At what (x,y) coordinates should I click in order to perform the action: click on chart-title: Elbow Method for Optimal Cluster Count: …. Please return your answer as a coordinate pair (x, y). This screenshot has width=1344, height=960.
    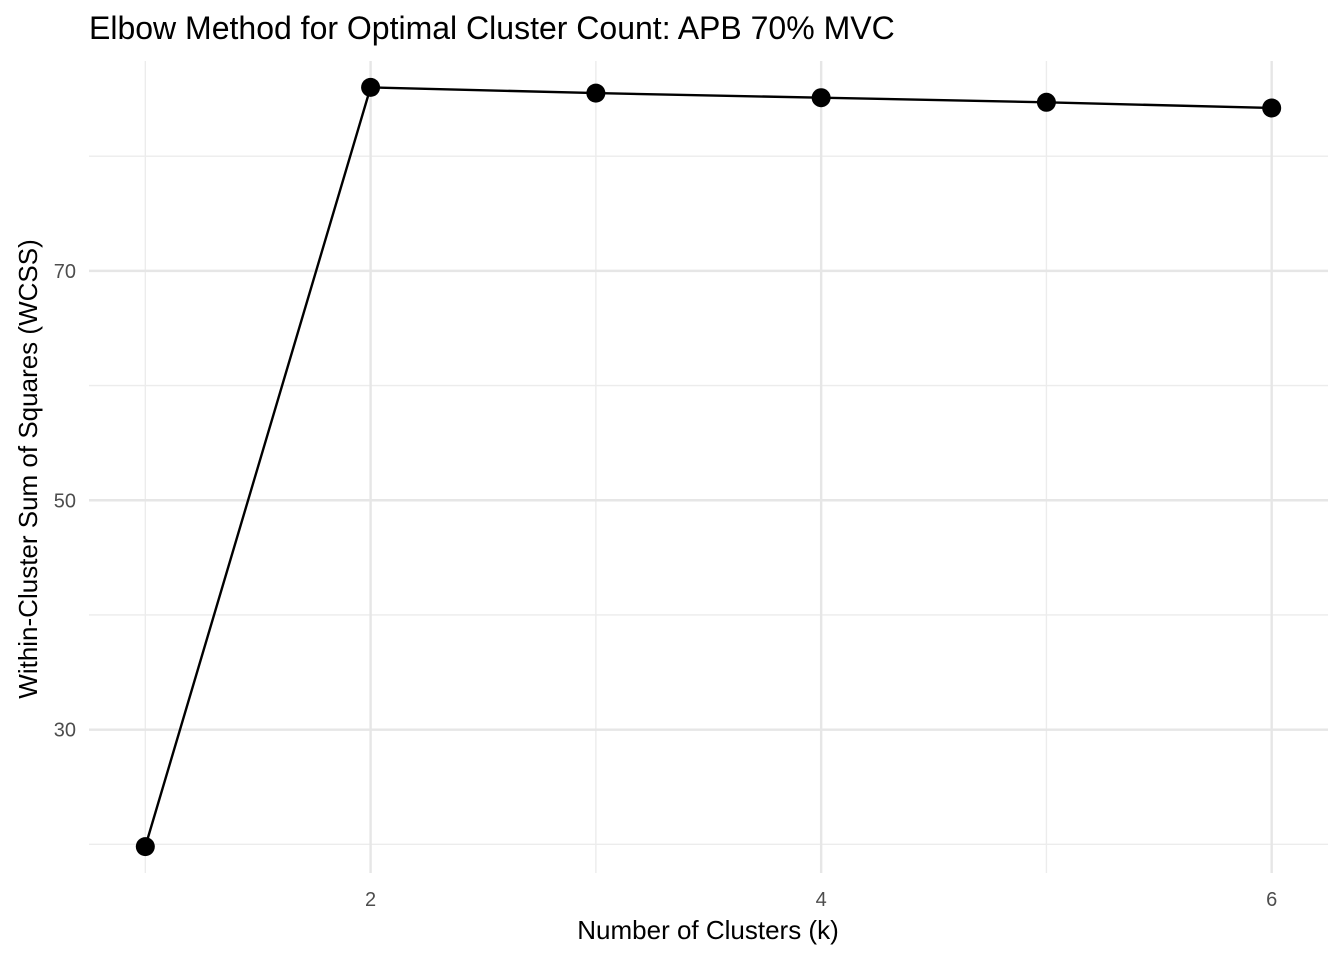
    Looking at the image, I should click on (492, 28).